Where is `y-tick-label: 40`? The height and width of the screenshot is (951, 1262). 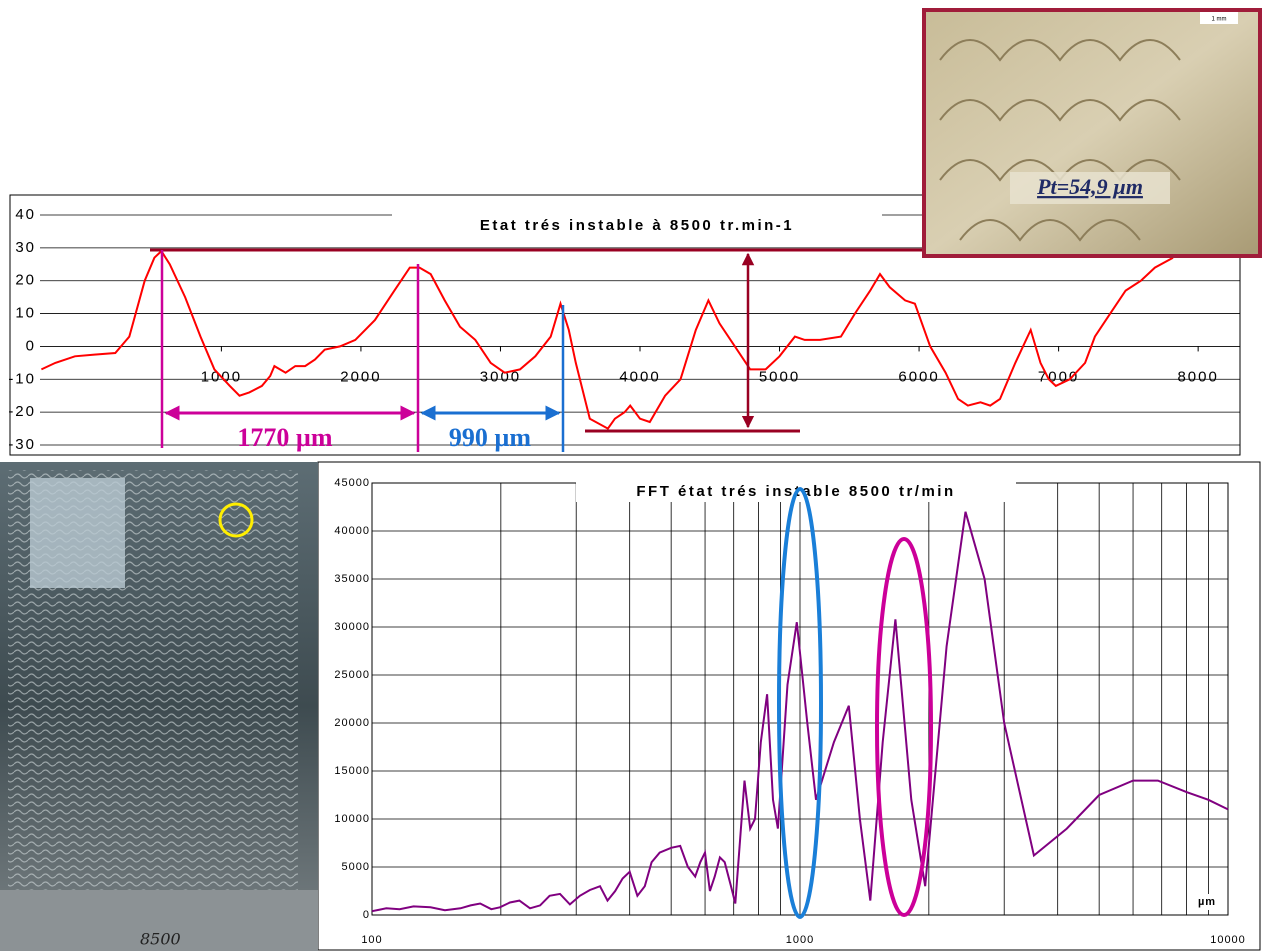 y-tick-label: 40 is located at coordinates (25, 214).